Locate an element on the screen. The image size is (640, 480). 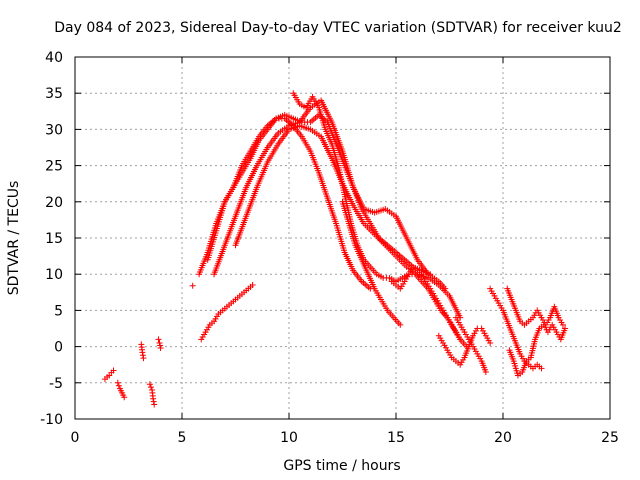
series-arc-pre is located at coordinates (192, 285).